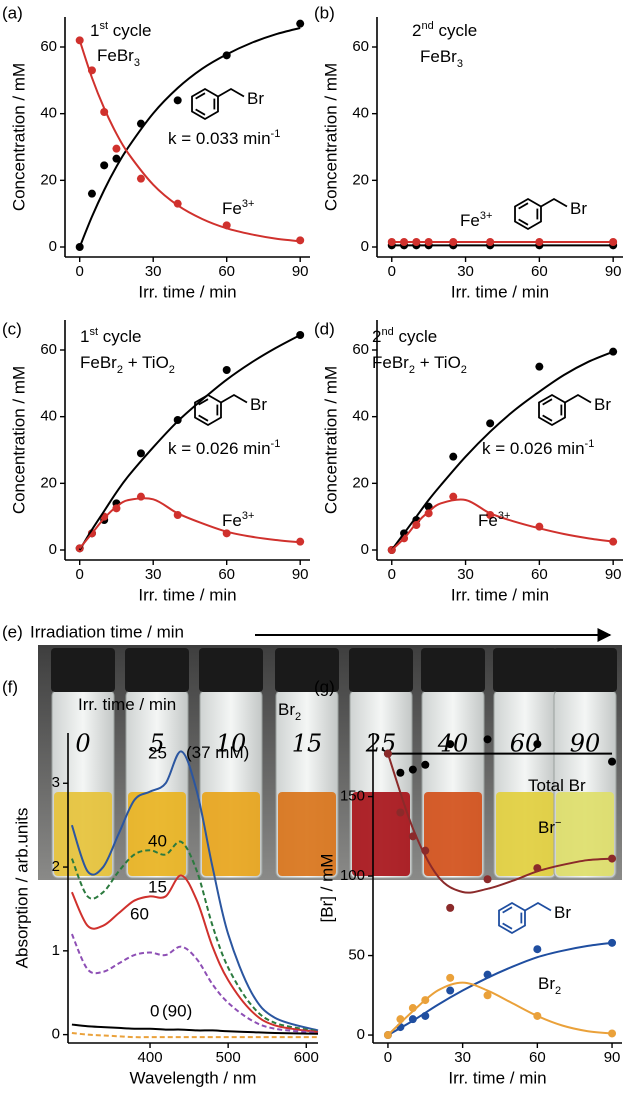 The height and width of the screenshot is (1093, 627). What do you see at coordinates (12, 631) in the screenshot?
I see `panel-label: (e)` at bounding box center [12, 631].